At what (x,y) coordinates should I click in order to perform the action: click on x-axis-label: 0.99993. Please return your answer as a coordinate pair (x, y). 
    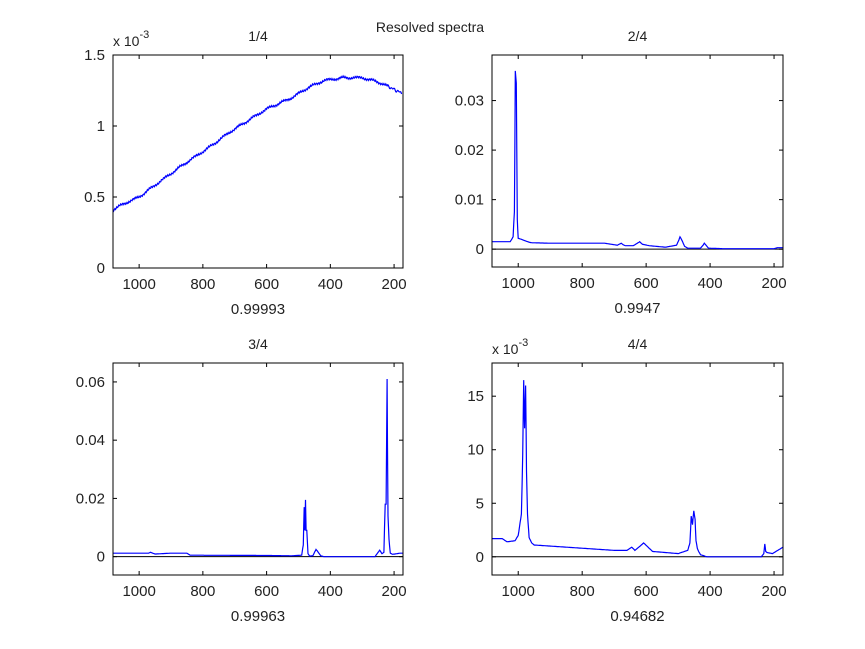
    Looking at the image, I should click on (258, 309).